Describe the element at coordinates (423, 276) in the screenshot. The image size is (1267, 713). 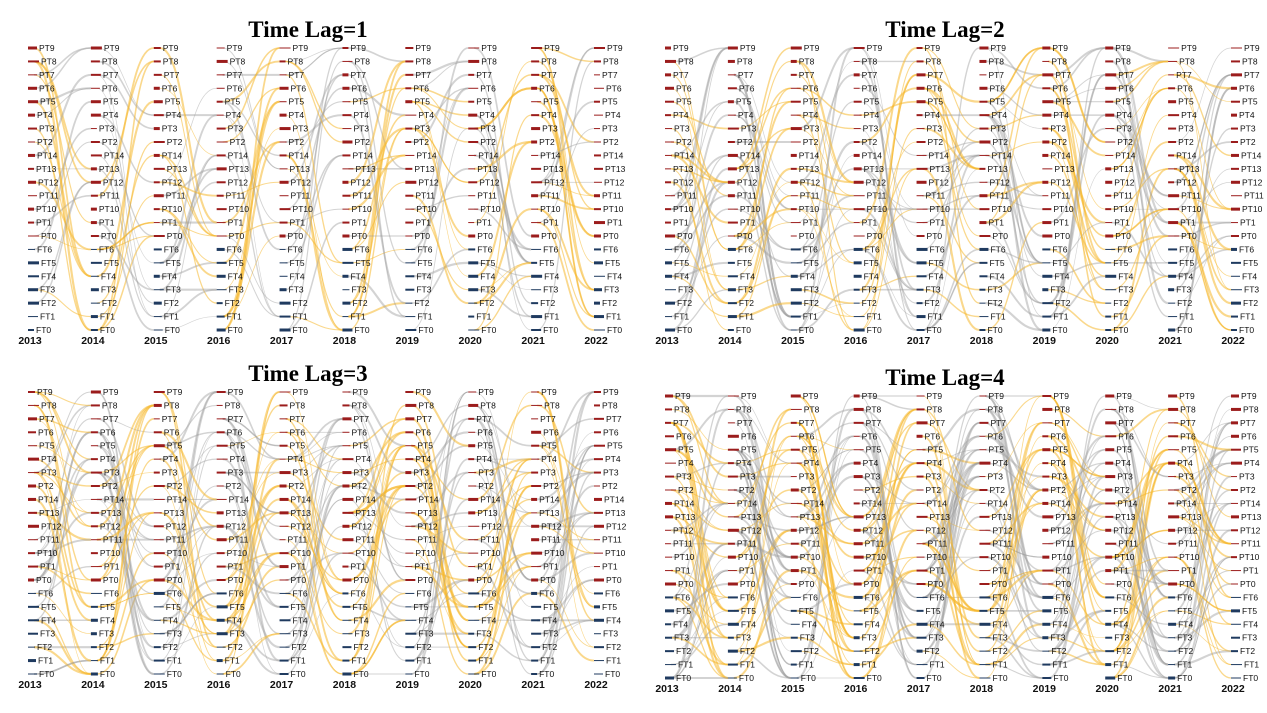
I see `node-label: FT4` at that location.